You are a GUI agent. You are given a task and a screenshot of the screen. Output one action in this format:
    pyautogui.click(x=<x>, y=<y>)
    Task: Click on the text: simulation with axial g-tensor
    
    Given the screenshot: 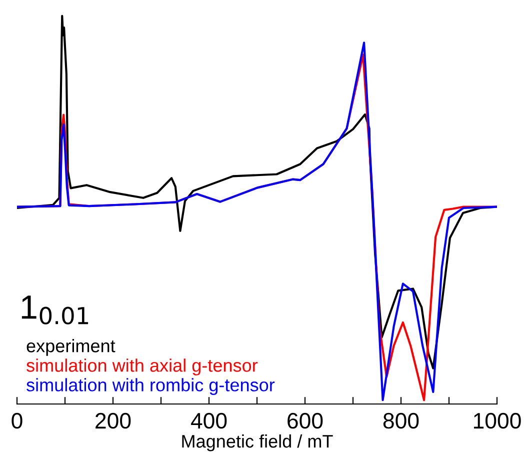 What is the action you would take?
    pyautogui.click(x=142, y=367)
    